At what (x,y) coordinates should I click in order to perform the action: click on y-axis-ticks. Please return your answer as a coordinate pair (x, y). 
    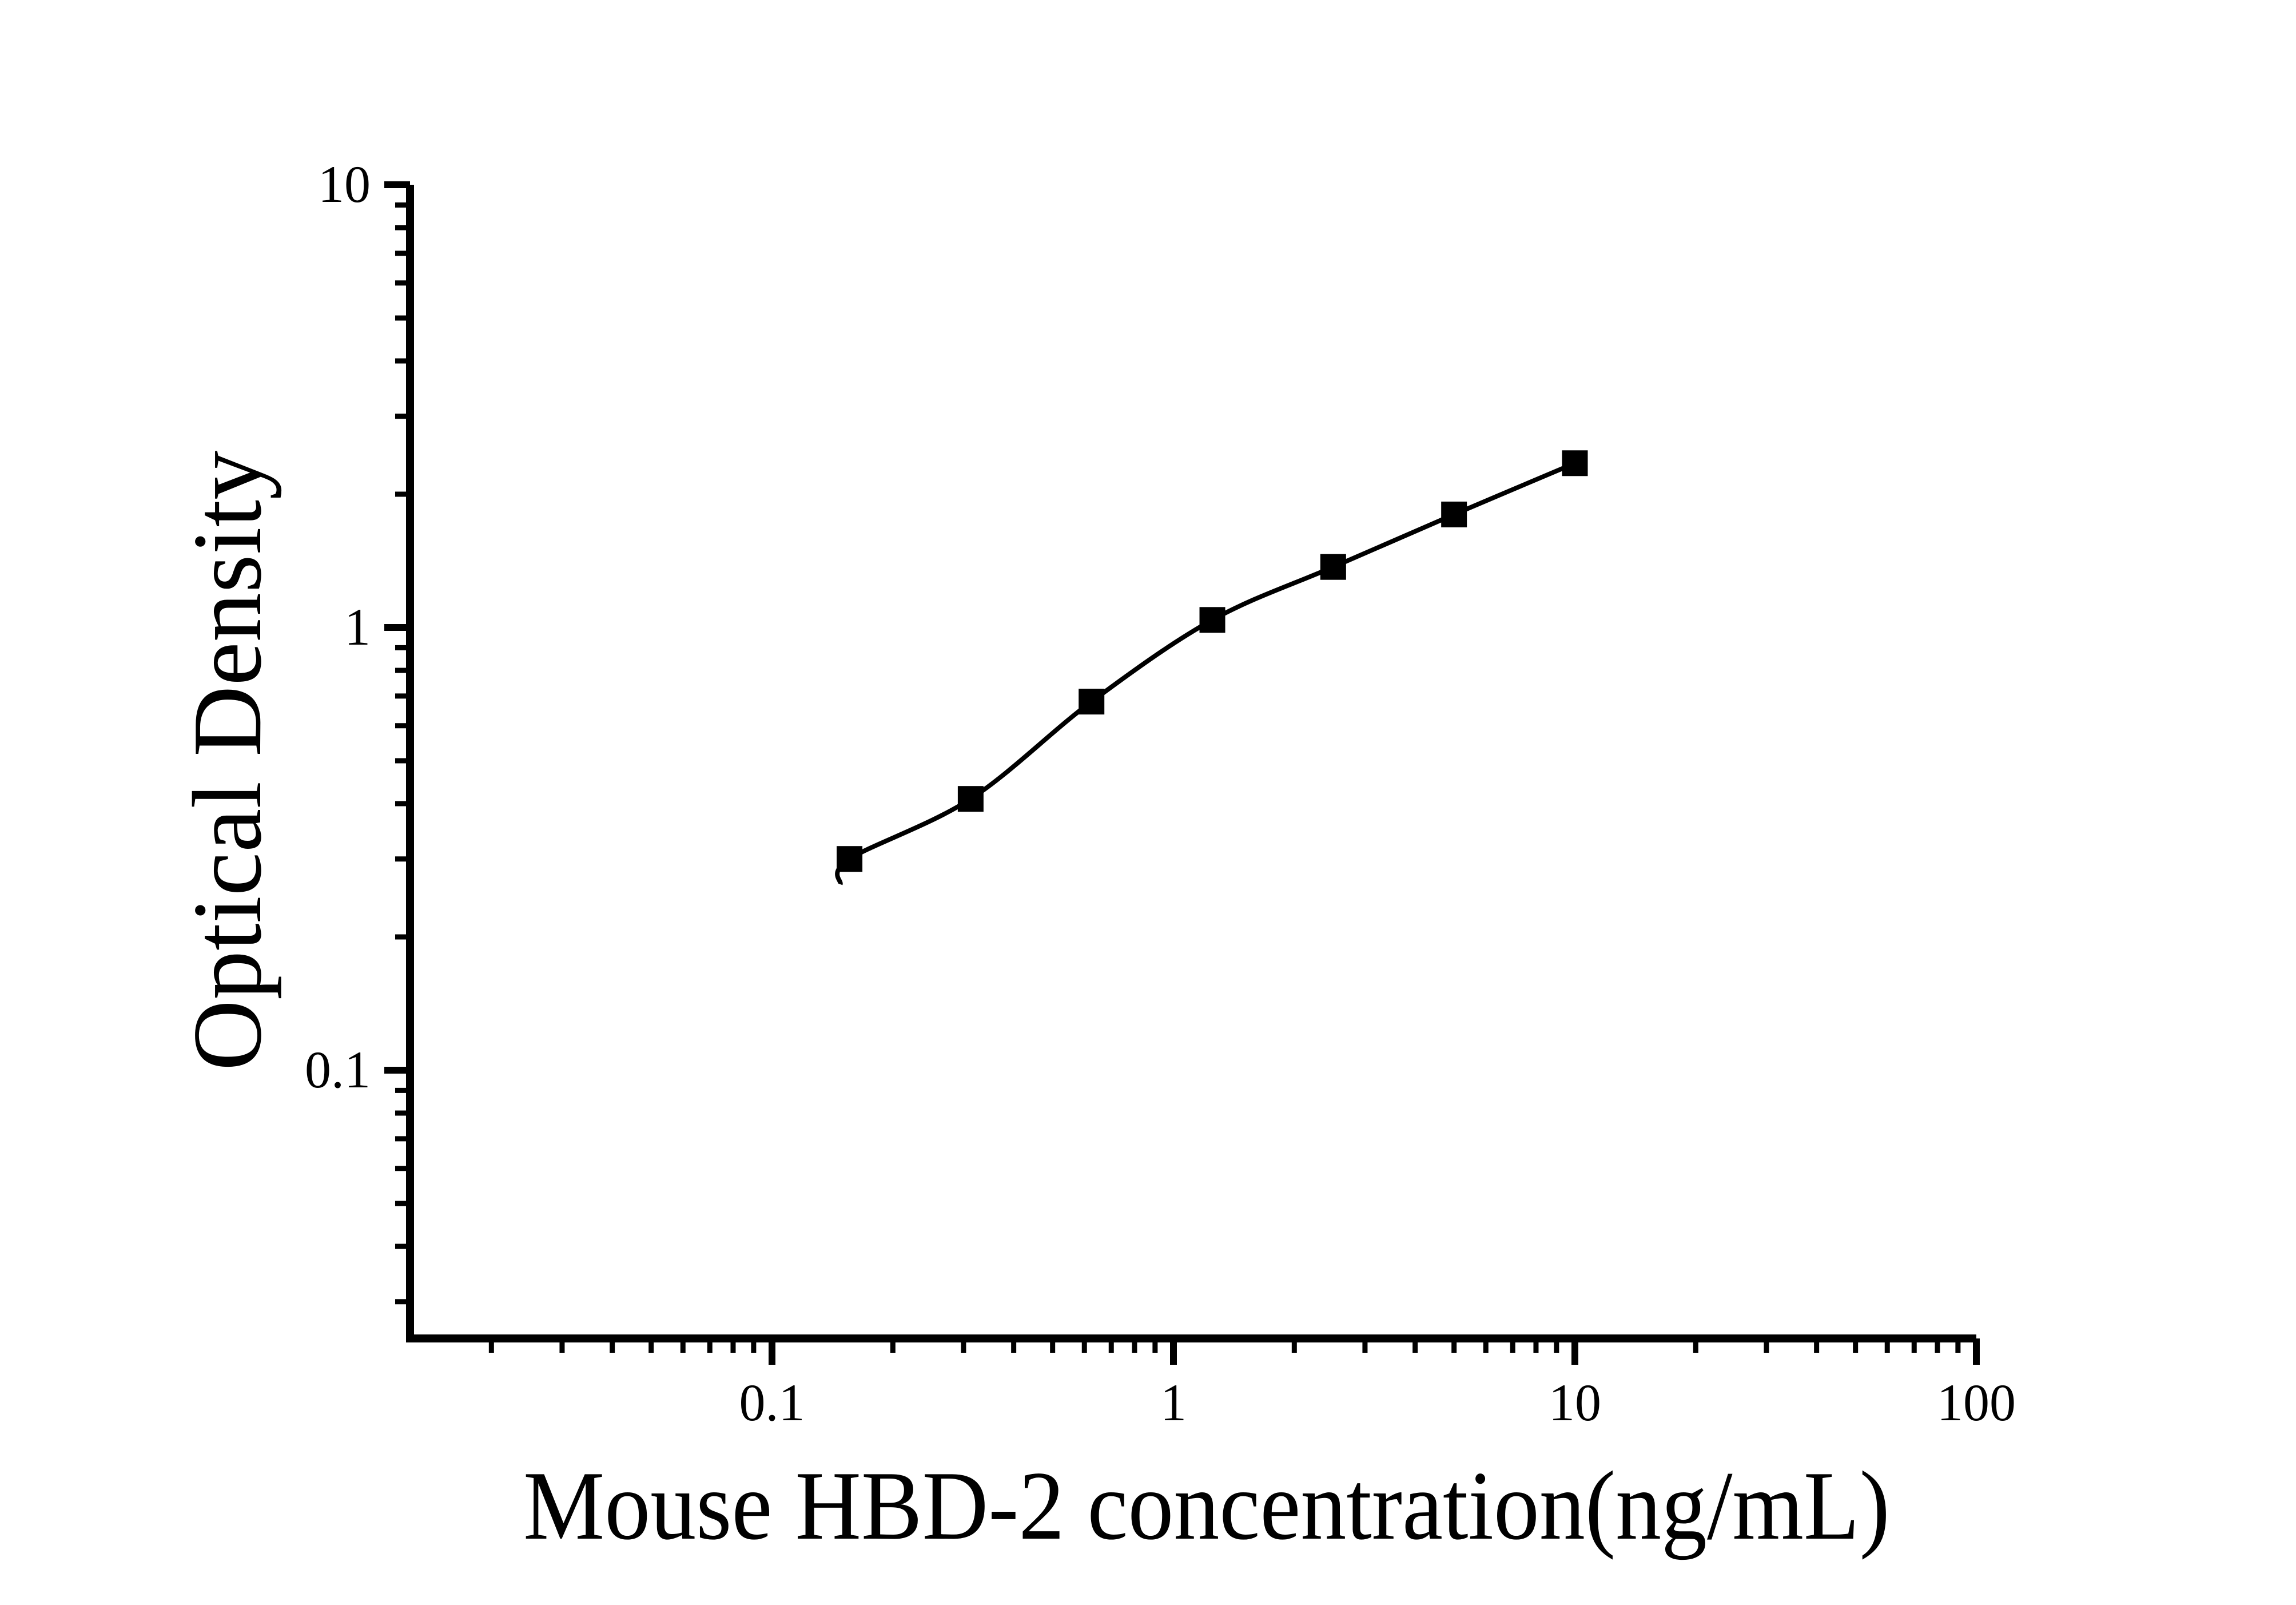
    Looking at the image, I should click on (397, 743).